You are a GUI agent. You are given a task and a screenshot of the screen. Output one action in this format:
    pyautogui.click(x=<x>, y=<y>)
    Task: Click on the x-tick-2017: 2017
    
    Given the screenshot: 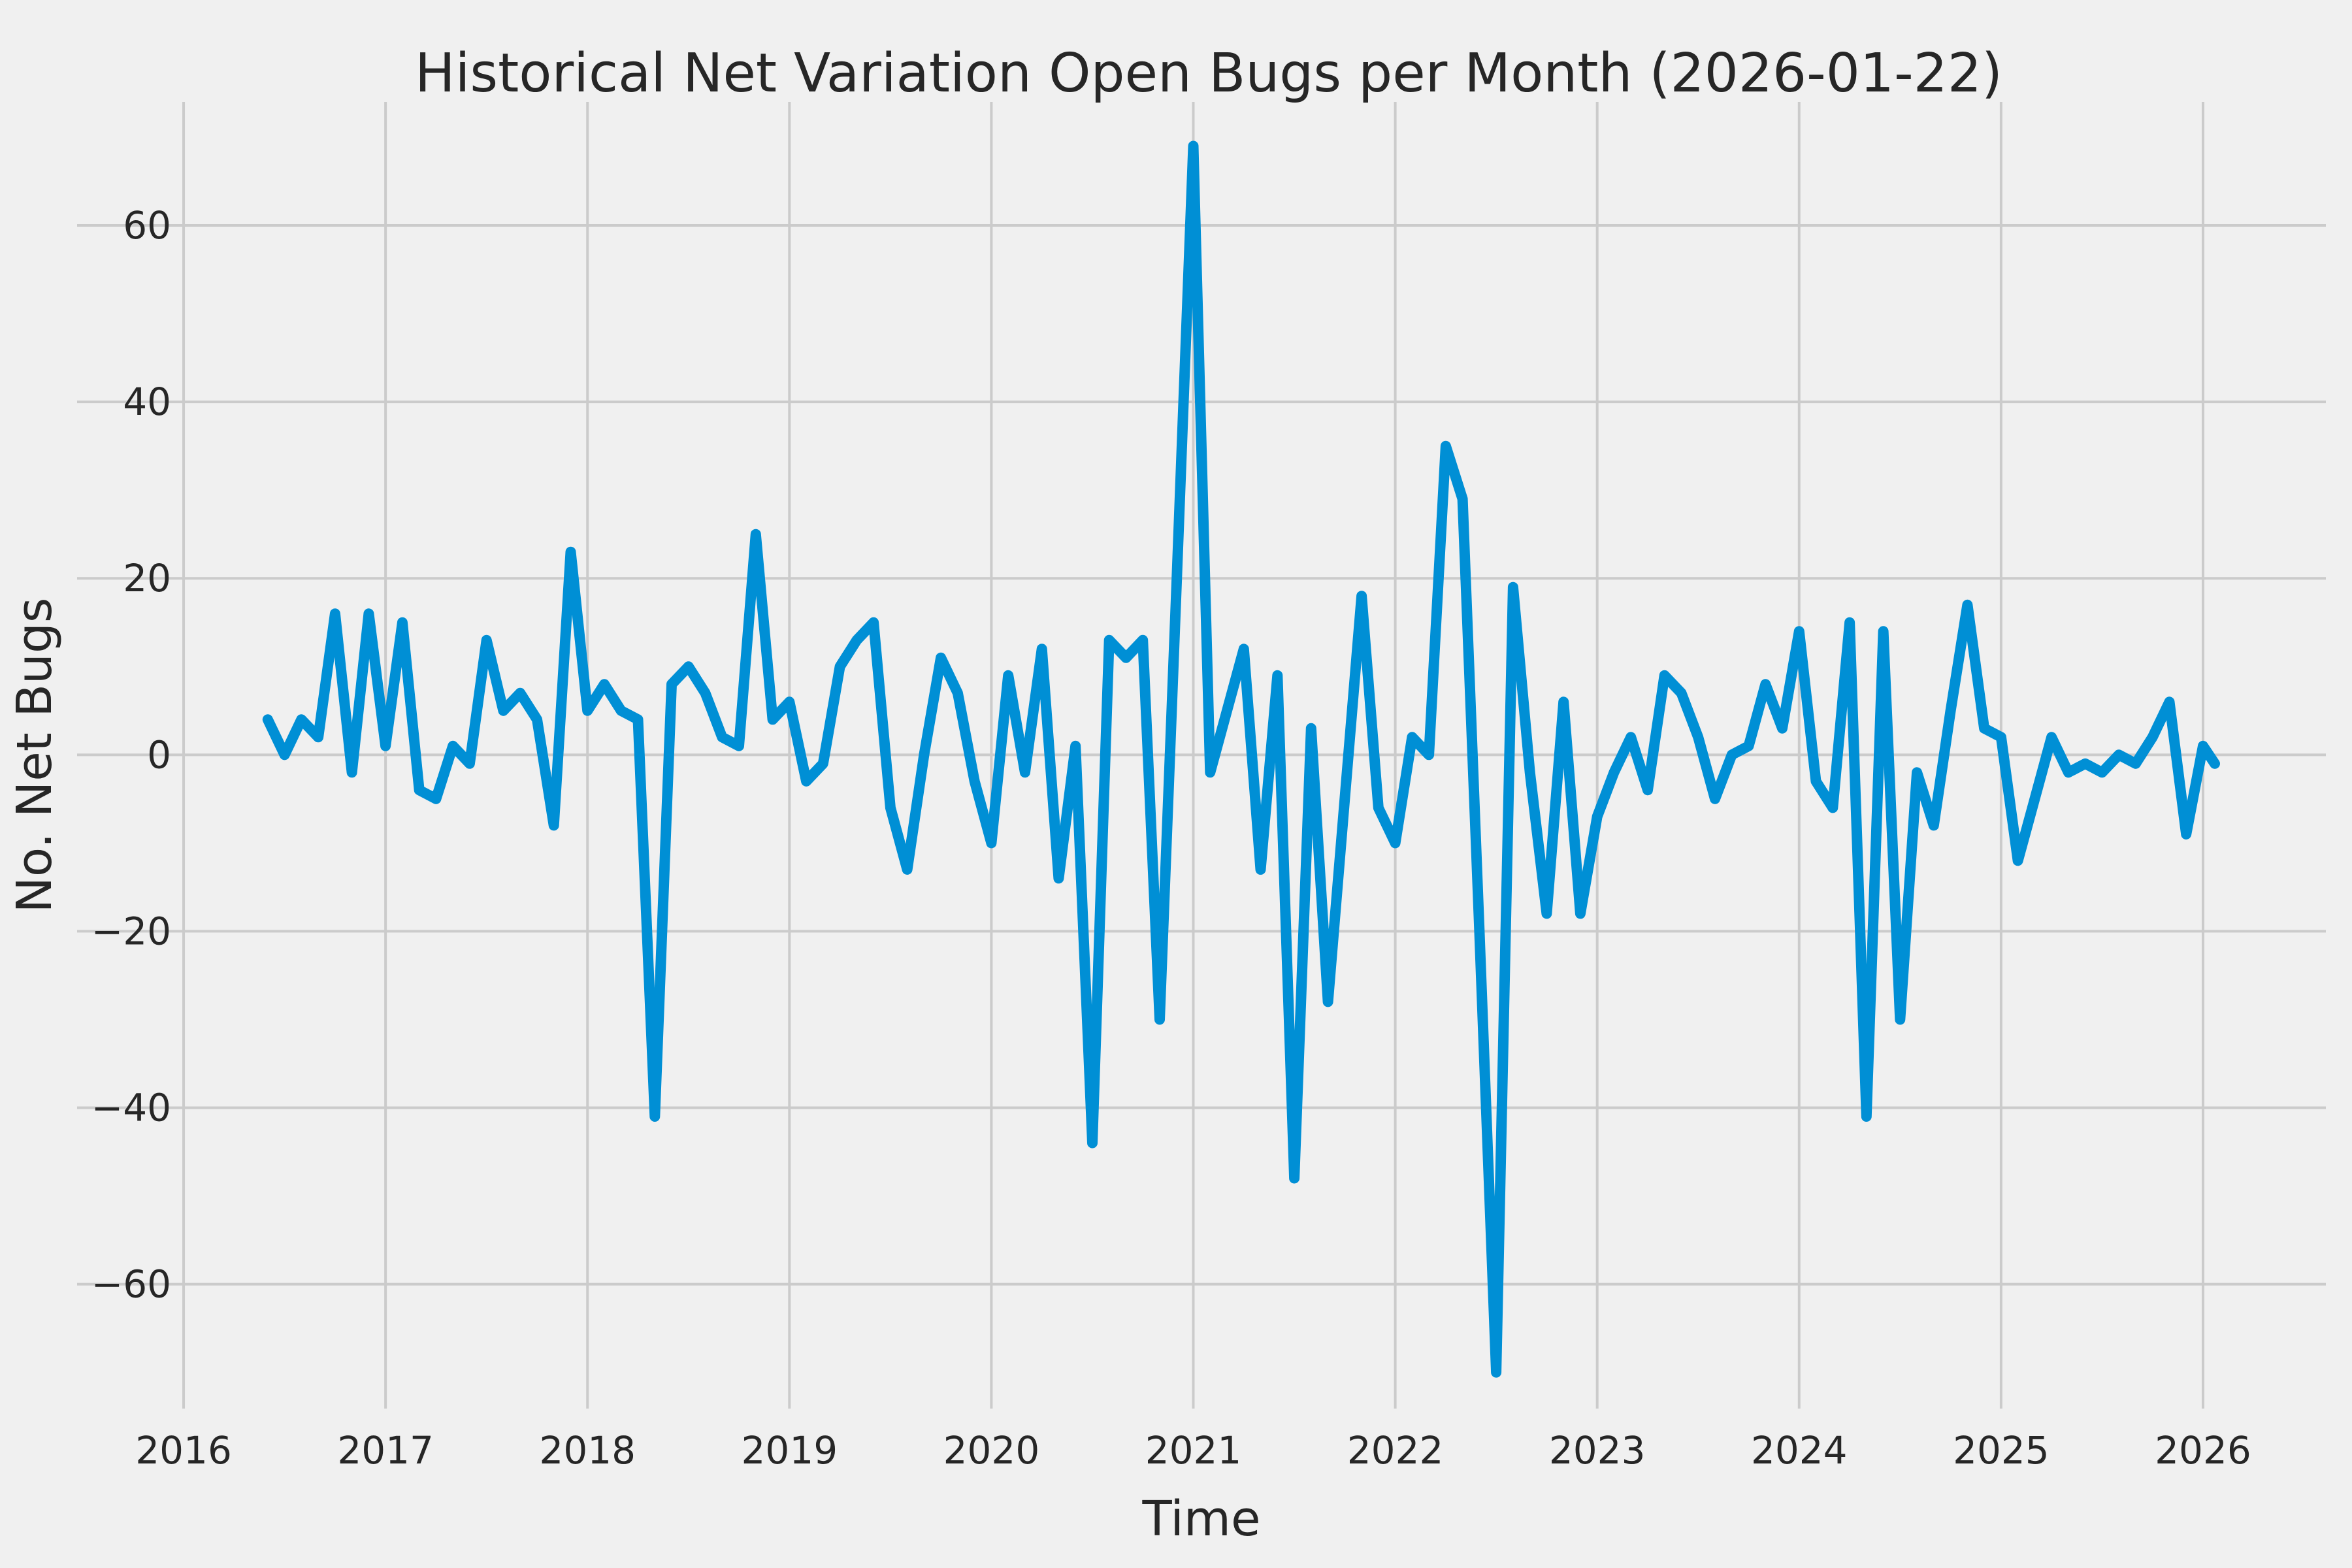 What is the action you would take?
    pyautogui.click(x=385, y=1450)
    